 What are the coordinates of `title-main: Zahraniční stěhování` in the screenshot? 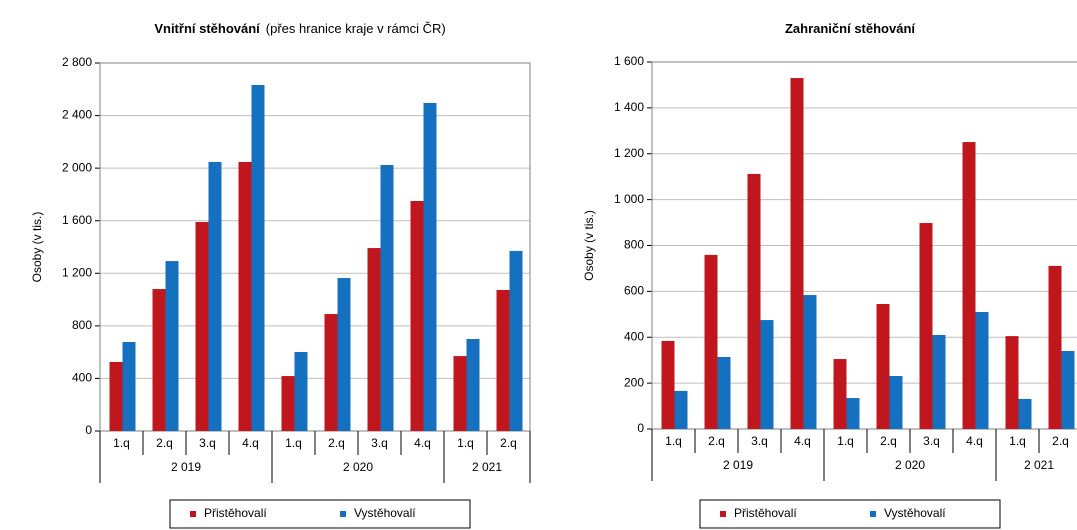 It's located at (850, 28).